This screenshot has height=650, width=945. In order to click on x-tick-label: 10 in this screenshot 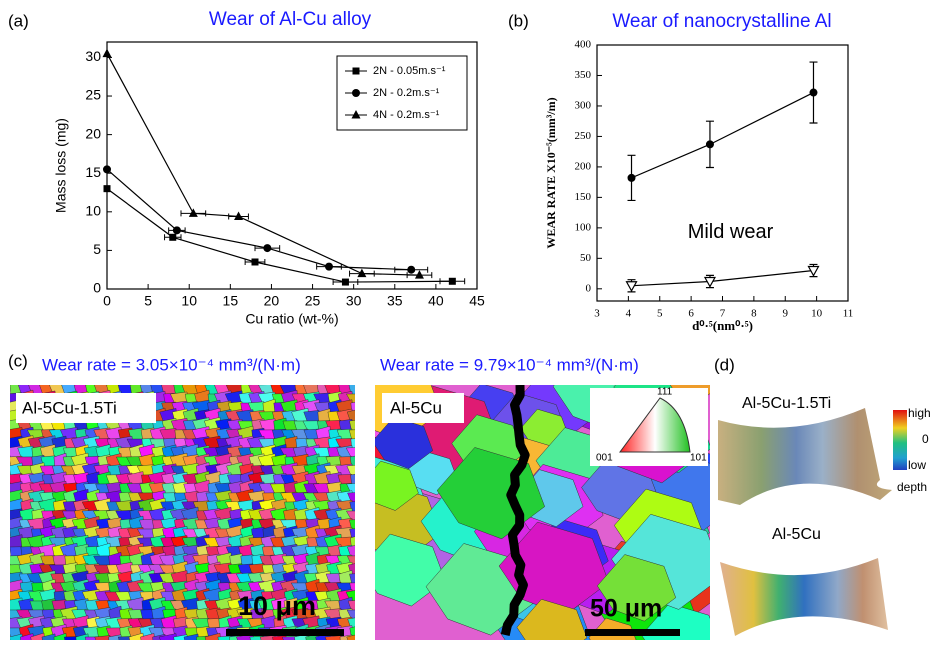, I will do `click(817, 314)`.